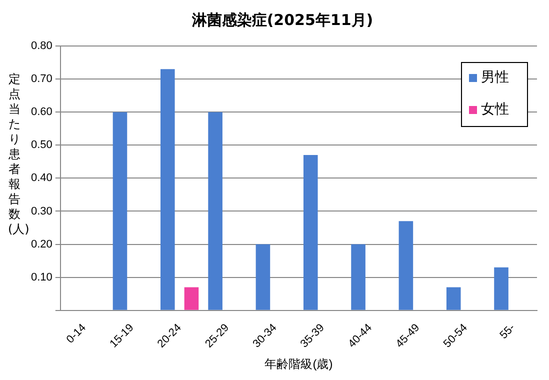 The height and width of the screenshot is (380, 549). Describe the element at coordinates (508, 332) in the screenshot. I see `x-tick-label: 55-` at that location.